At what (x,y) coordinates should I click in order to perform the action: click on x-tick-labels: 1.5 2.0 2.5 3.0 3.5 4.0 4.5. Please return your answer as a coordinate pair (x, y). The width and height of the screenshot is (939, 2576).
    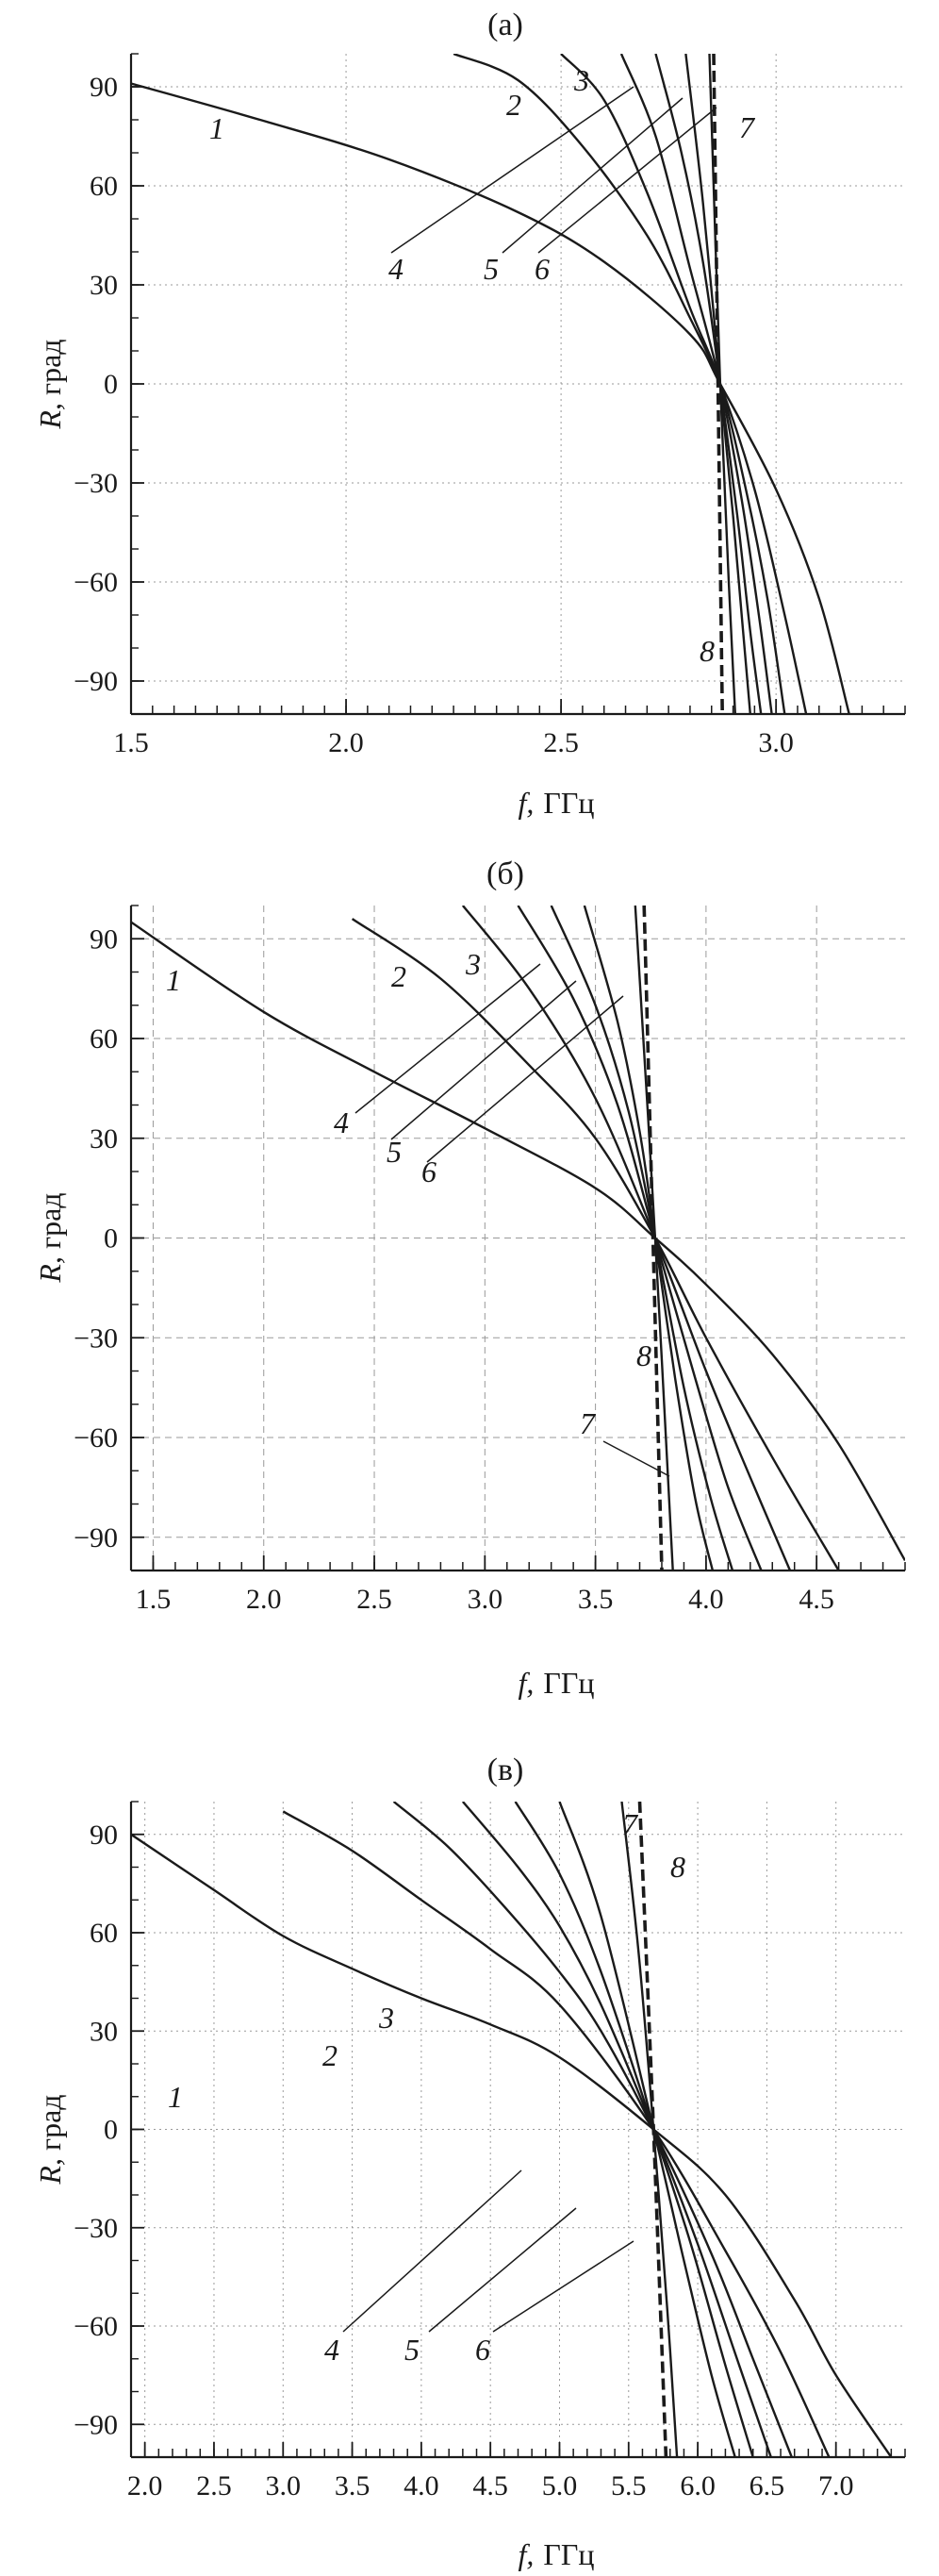
    Looking at the image, I should click on (485, 1600).